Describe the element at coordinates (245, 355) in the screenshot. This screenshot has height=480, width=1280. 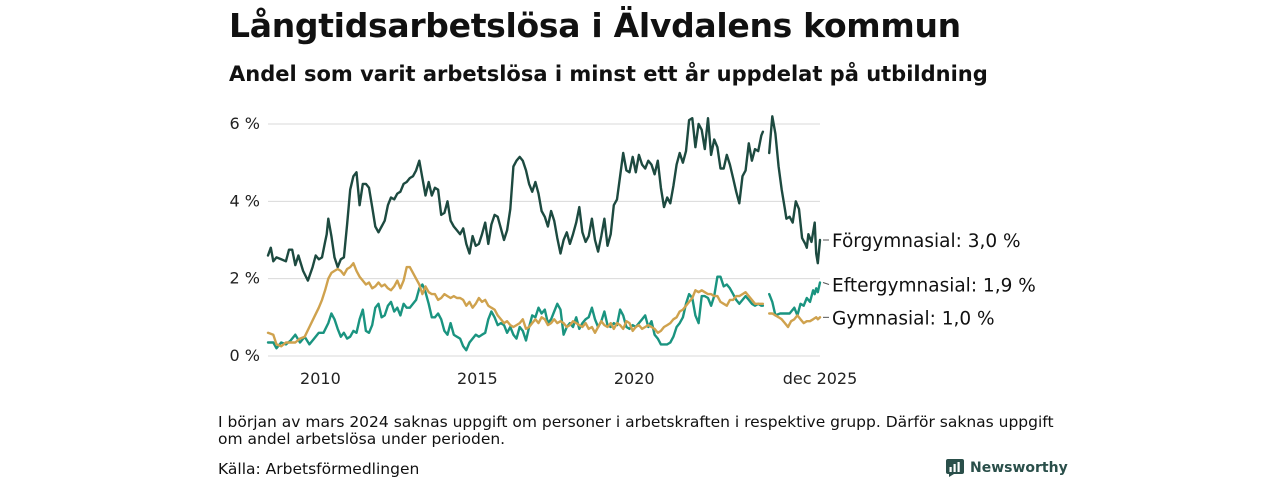
I see `y-tick-label: 0 %` at that location.